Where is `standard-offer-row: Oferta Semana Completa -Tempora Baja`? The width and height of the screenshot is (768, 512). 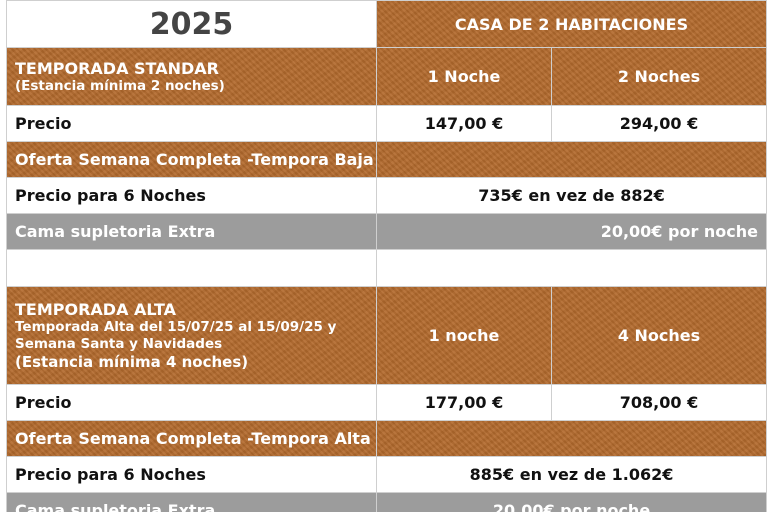 standard-offer-row: Oferta Semana Completa -Tempora Baja is located at coordinates (387, 159).